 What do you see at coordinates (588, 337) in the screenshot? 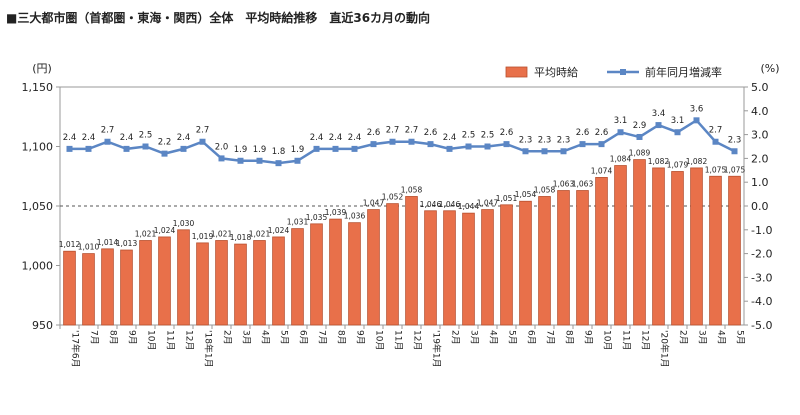
I see `x-tick-label: 9月` at bounding box center [588, 337].